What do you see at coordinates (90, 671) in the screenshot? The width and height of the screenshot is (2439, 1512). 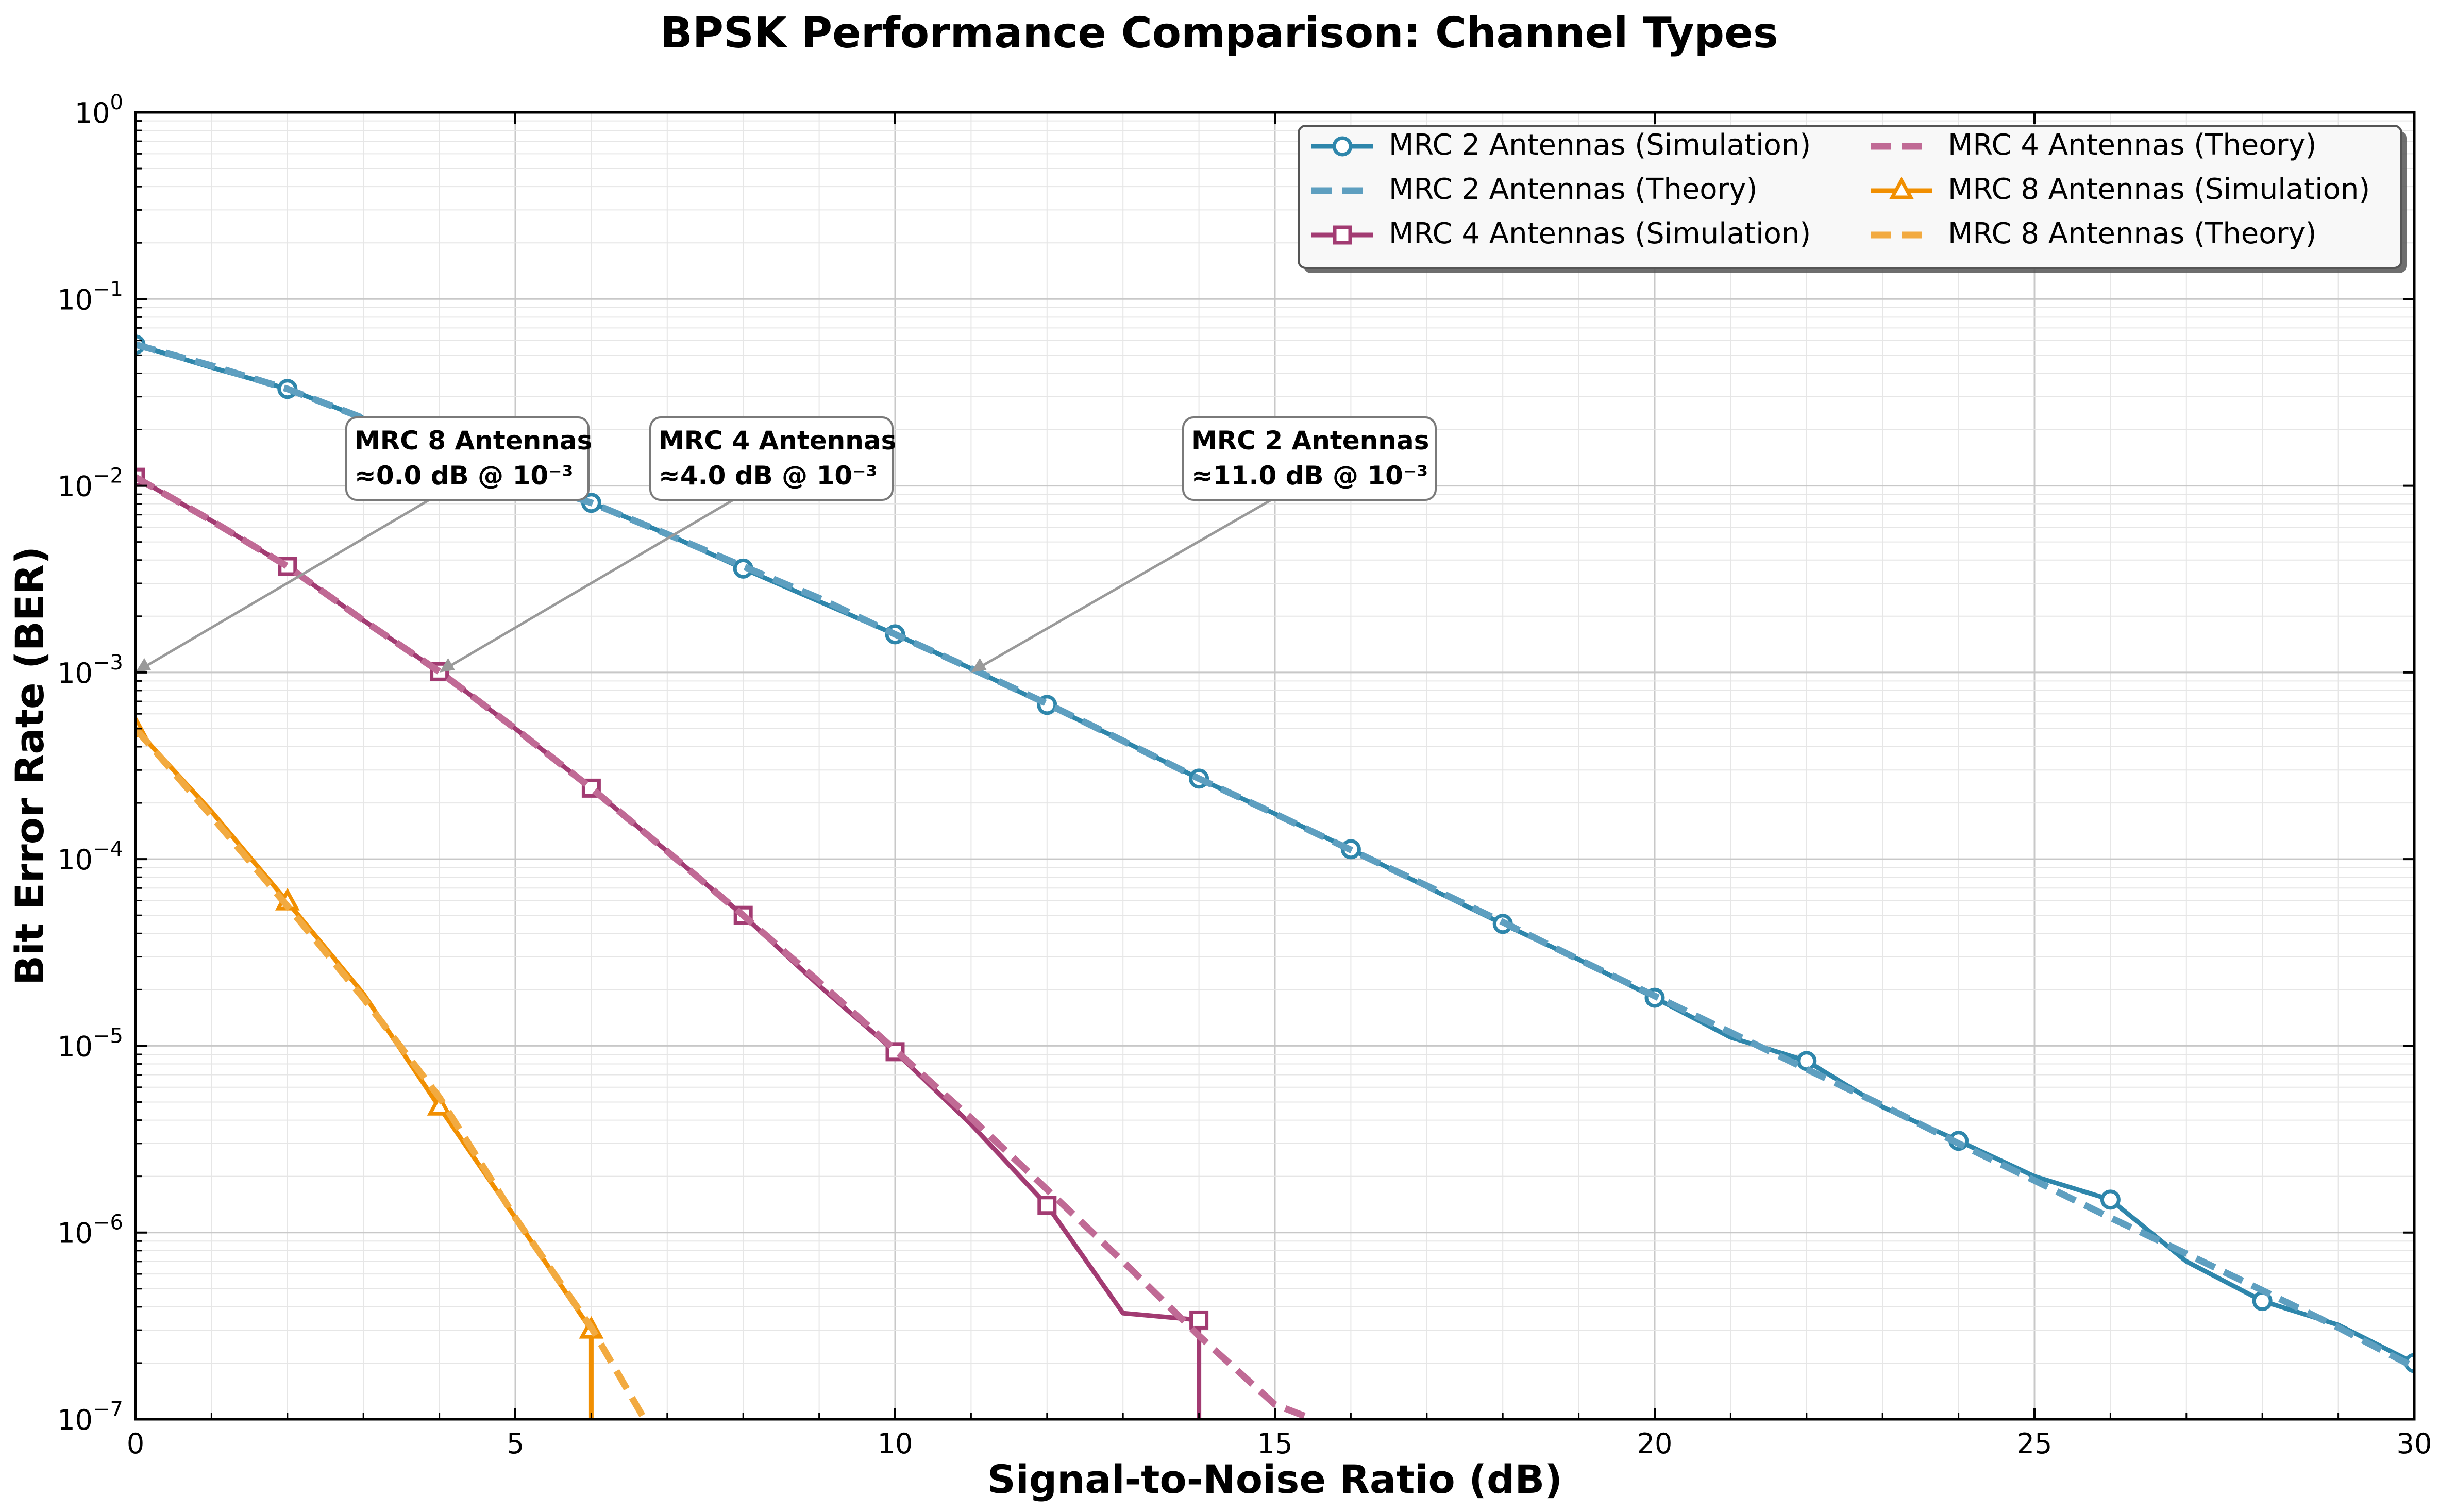 I see `y-tick-label: 10⁻³` at bounding box center [90, 671].